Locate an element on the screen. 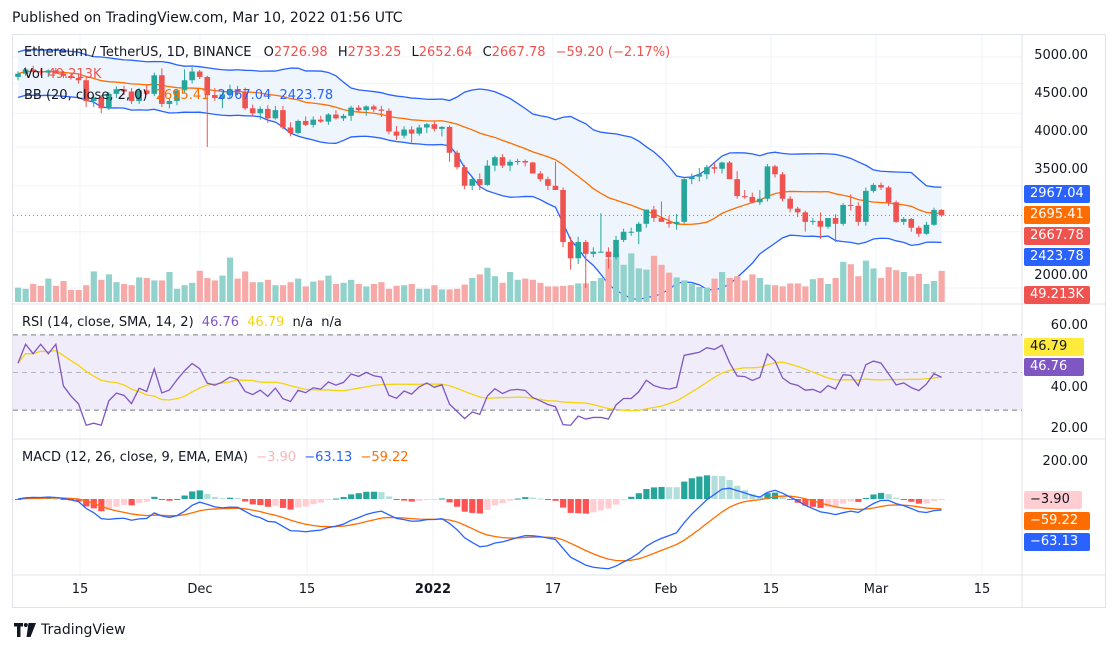 The image size is (1116, 652). macd-line is located at coordinates (479, 528).